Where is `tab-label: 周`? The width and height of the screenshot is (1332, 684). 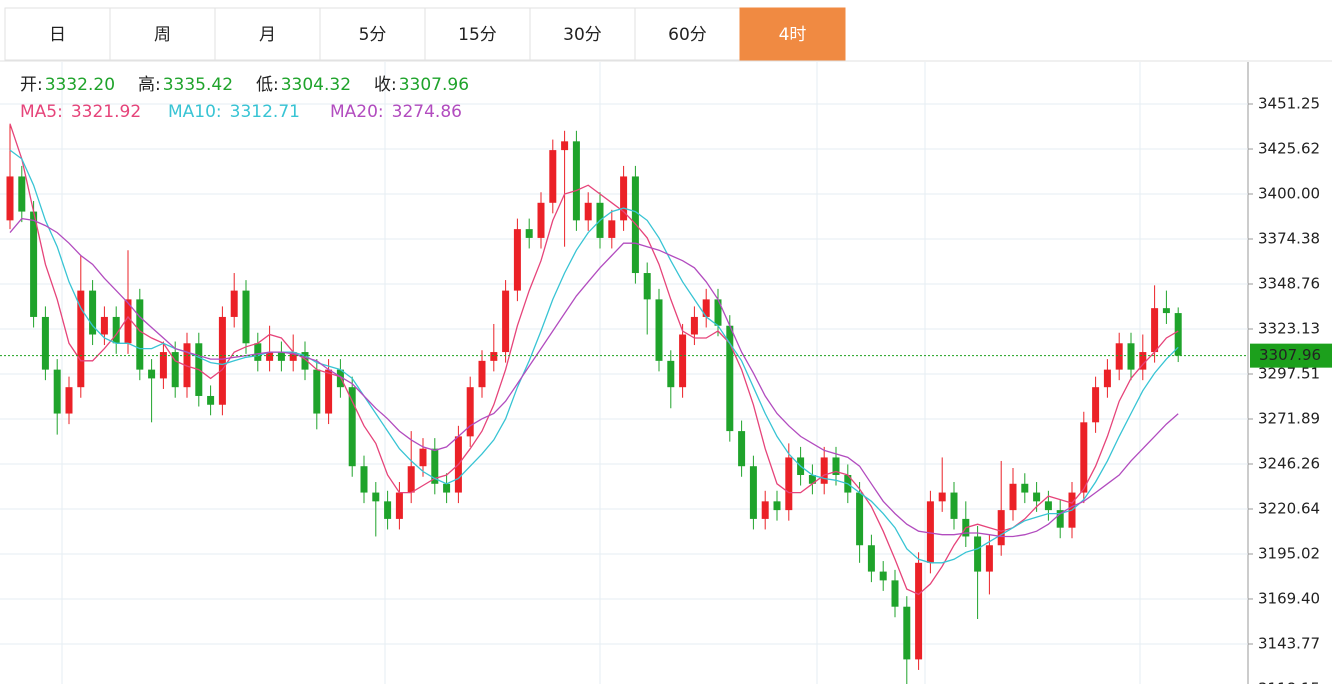 tab-label: 周 is located at coordinates (162, 35).